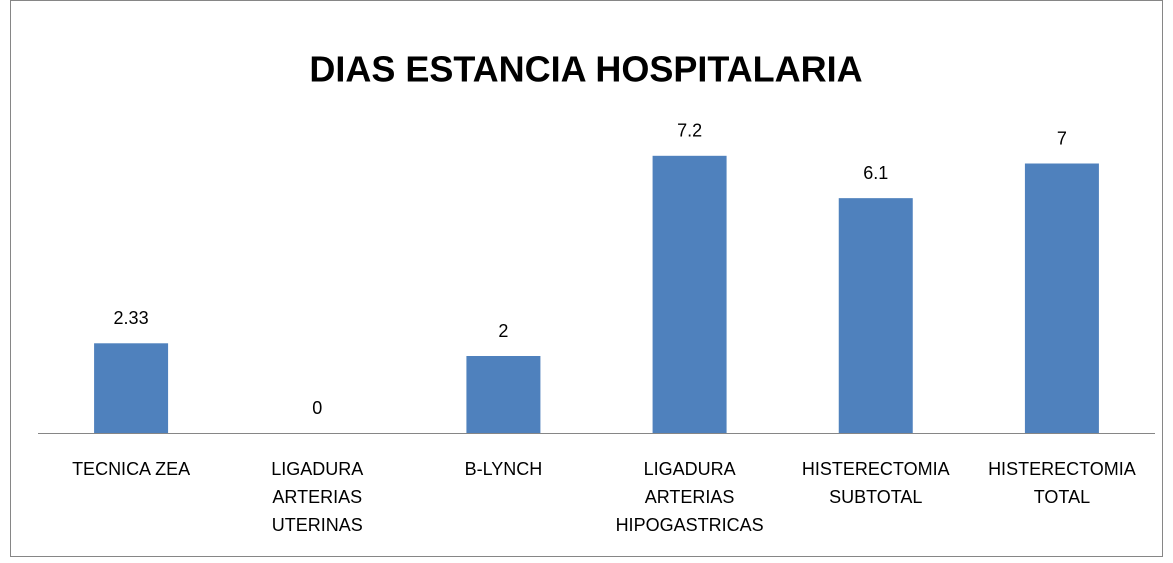 Image resolution: width=1173 pixels, height=563 pixels. I want to click on x-tick-label: HISTERECTOMIA TOTAL, so click(1062, 483).